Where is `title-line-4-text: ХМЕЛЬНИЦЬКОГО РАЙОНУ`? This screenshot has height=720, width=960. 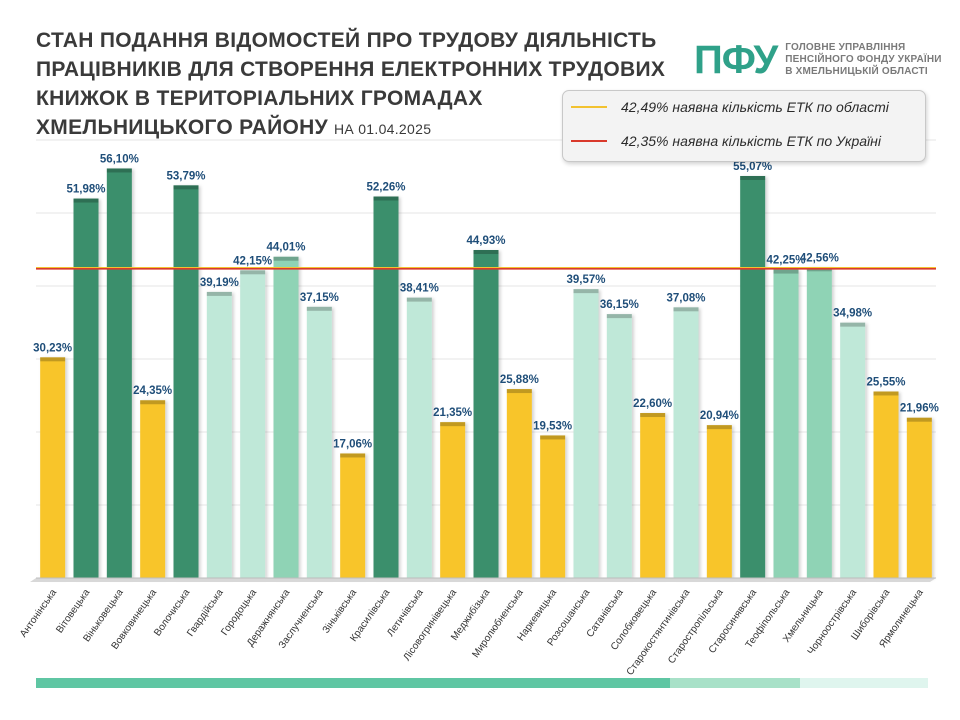
title-line-4-text: ХМЕЛЬНИЦЬКОГО РАЙОНУ is located at coordinates (182, 127).